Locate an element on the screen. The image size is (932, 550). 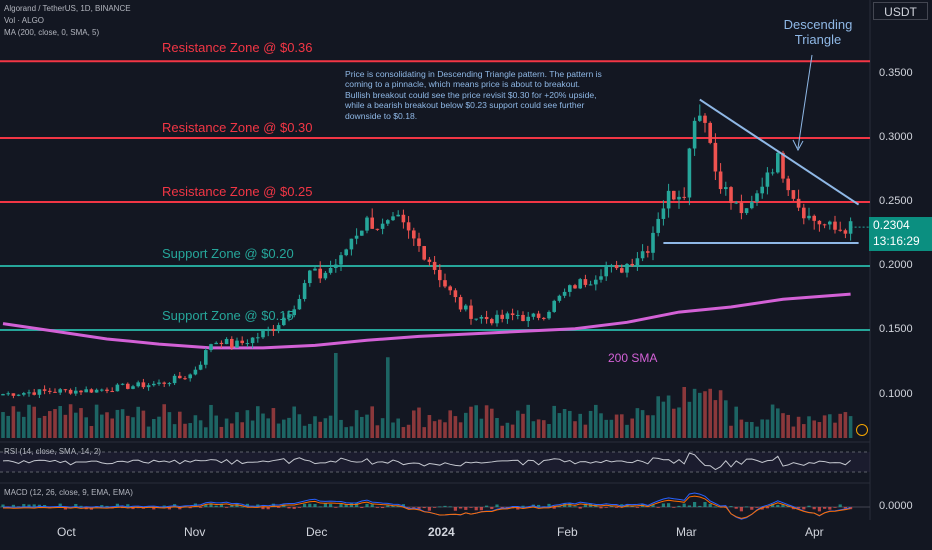
resistance-zone-025-label: Resistance Zone @ $0.25 is located at coordinates (237, 191).